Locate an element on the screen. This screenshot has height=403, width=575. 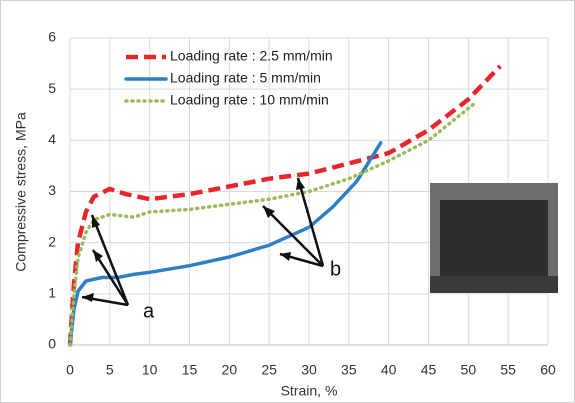
y-tick-label: 0 is located at coordinates (52, 344).